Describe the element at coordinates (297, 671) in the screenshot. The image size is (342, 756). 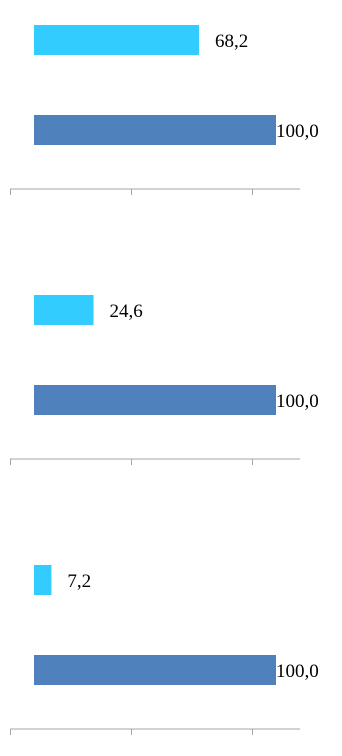
I see `chart-3-data-label-2: 100,0` at that location.